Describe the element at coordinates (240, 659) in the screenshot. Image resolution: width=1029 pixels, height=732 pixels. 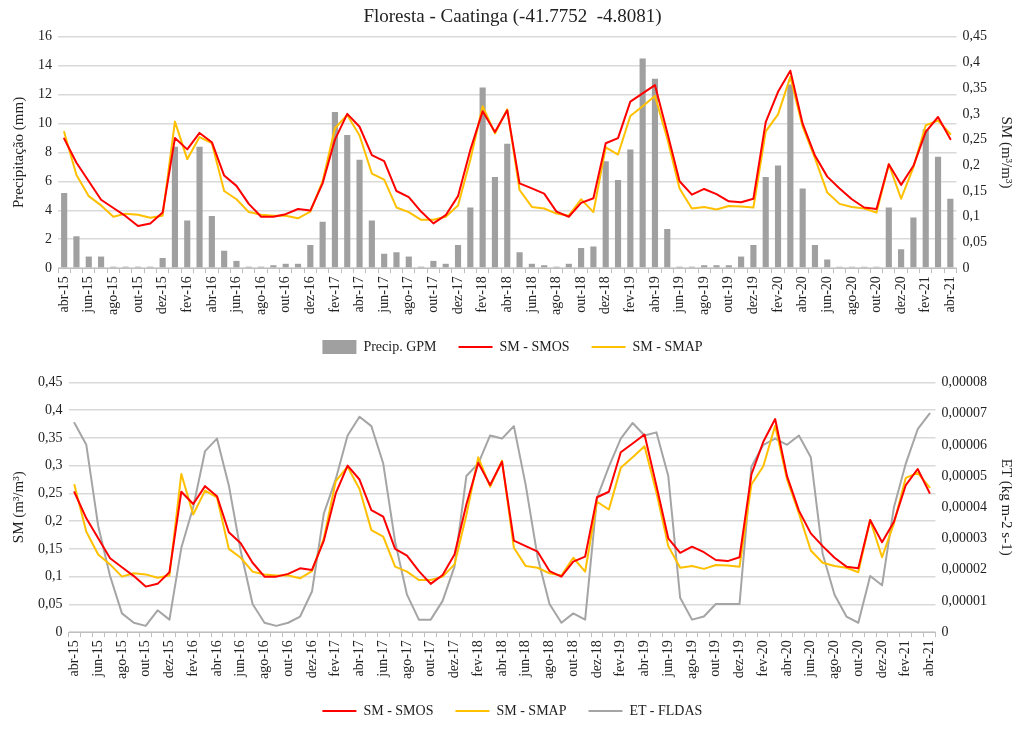
I see `x-tick-label: jun-16` at that location.